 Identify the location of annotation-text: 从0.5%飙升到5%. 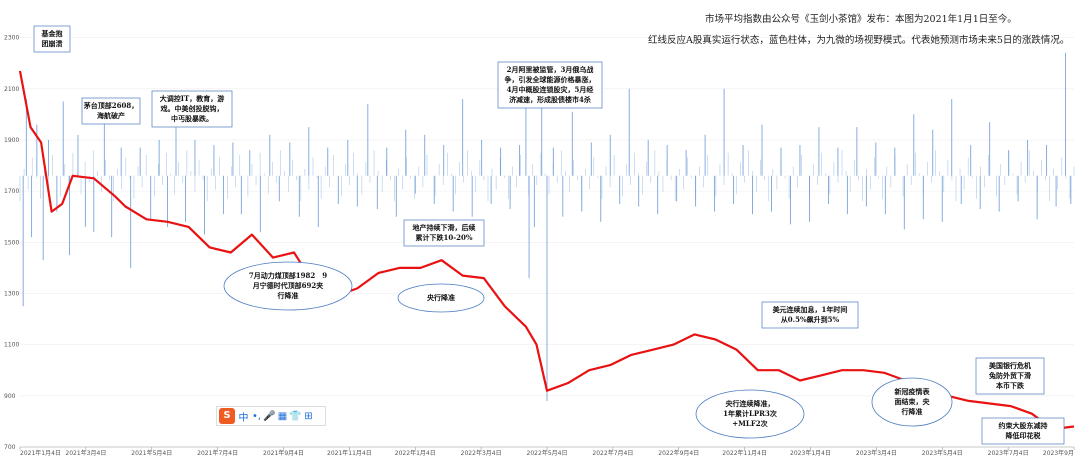
(810, 319).